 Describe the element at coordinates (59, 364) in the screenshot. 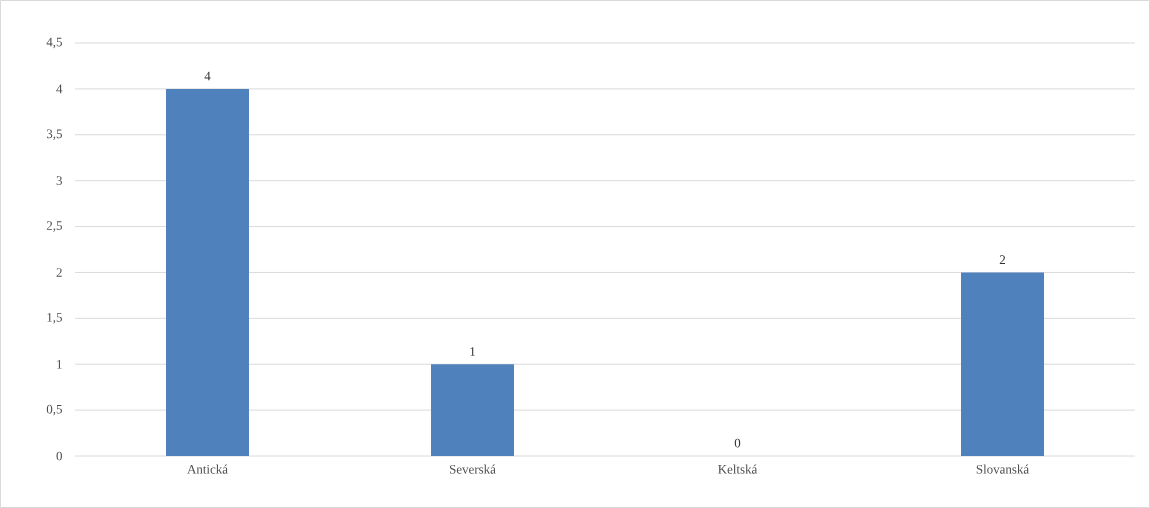

I see `y-tick-label: 1` at that location.